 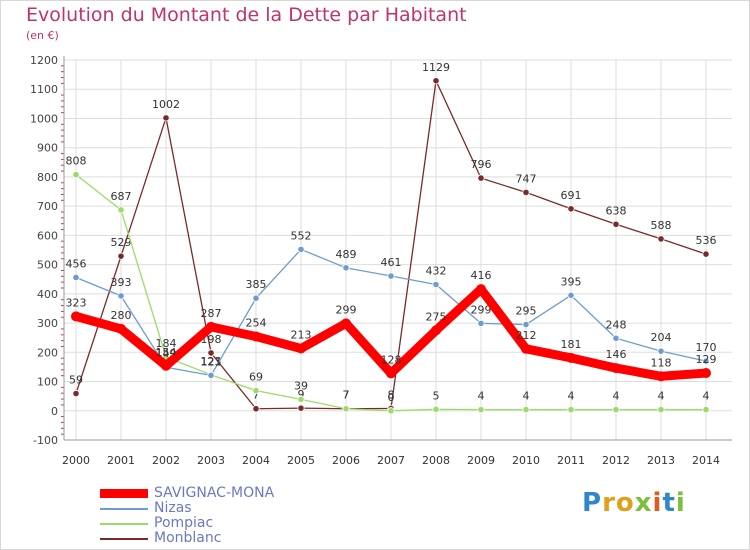 What do you see at coordinates (76, 460) in the screenshot?
I see `x-tick-label: 2000` at bounding box center [76, 460].